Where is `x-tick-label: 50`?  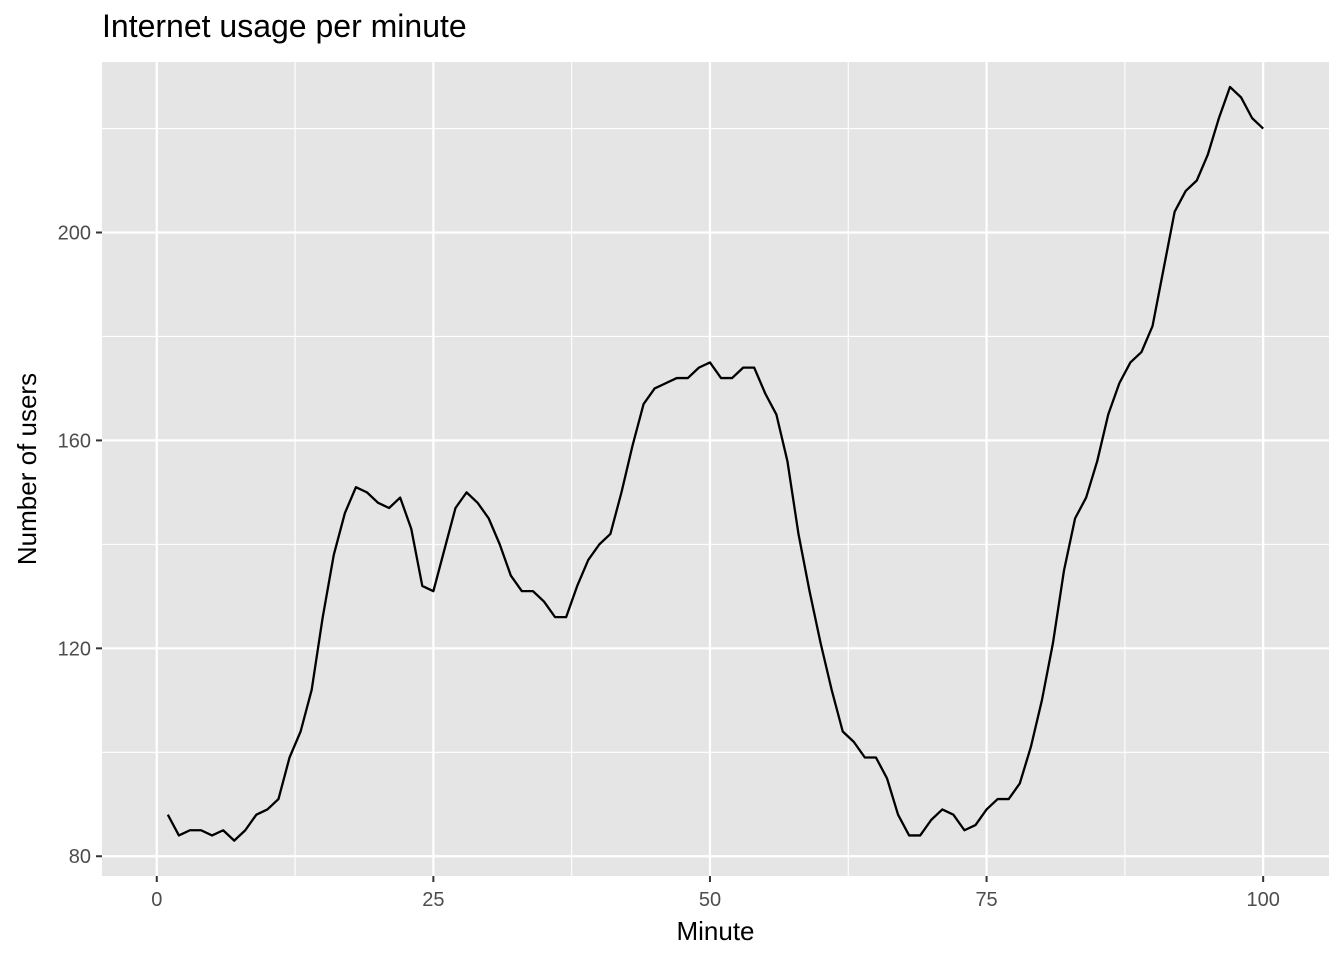
x-tick-label: 50 is located at coordinates (710, 900).